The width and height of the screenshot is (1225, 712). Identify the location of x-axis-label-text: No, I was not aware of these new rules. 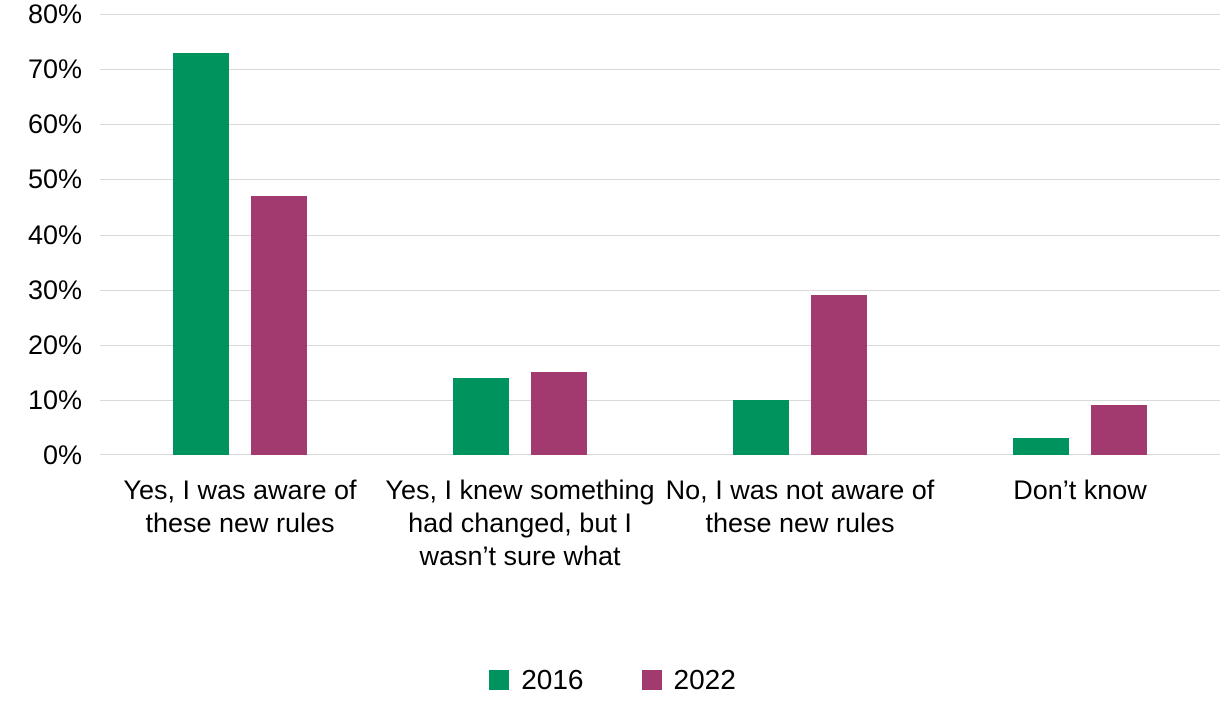
(800, 506).